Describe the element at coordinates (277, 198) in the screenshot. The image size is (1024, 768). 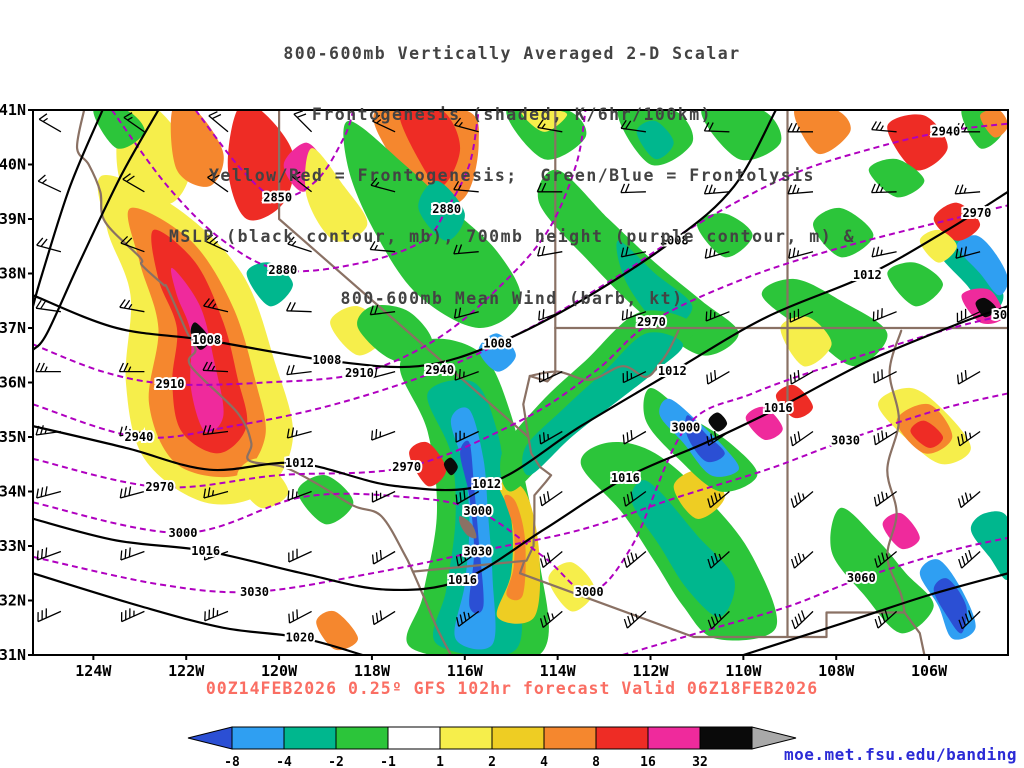
I see `contour-label: 2850` at that location.